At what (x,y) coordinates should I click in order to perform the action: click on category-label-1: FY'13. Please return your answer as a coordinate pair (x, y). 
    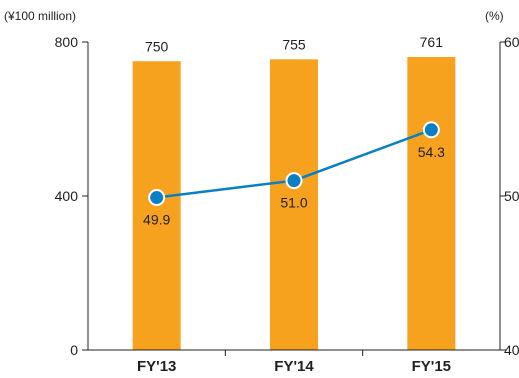
    Looking at the image, I should click on (156, 366).